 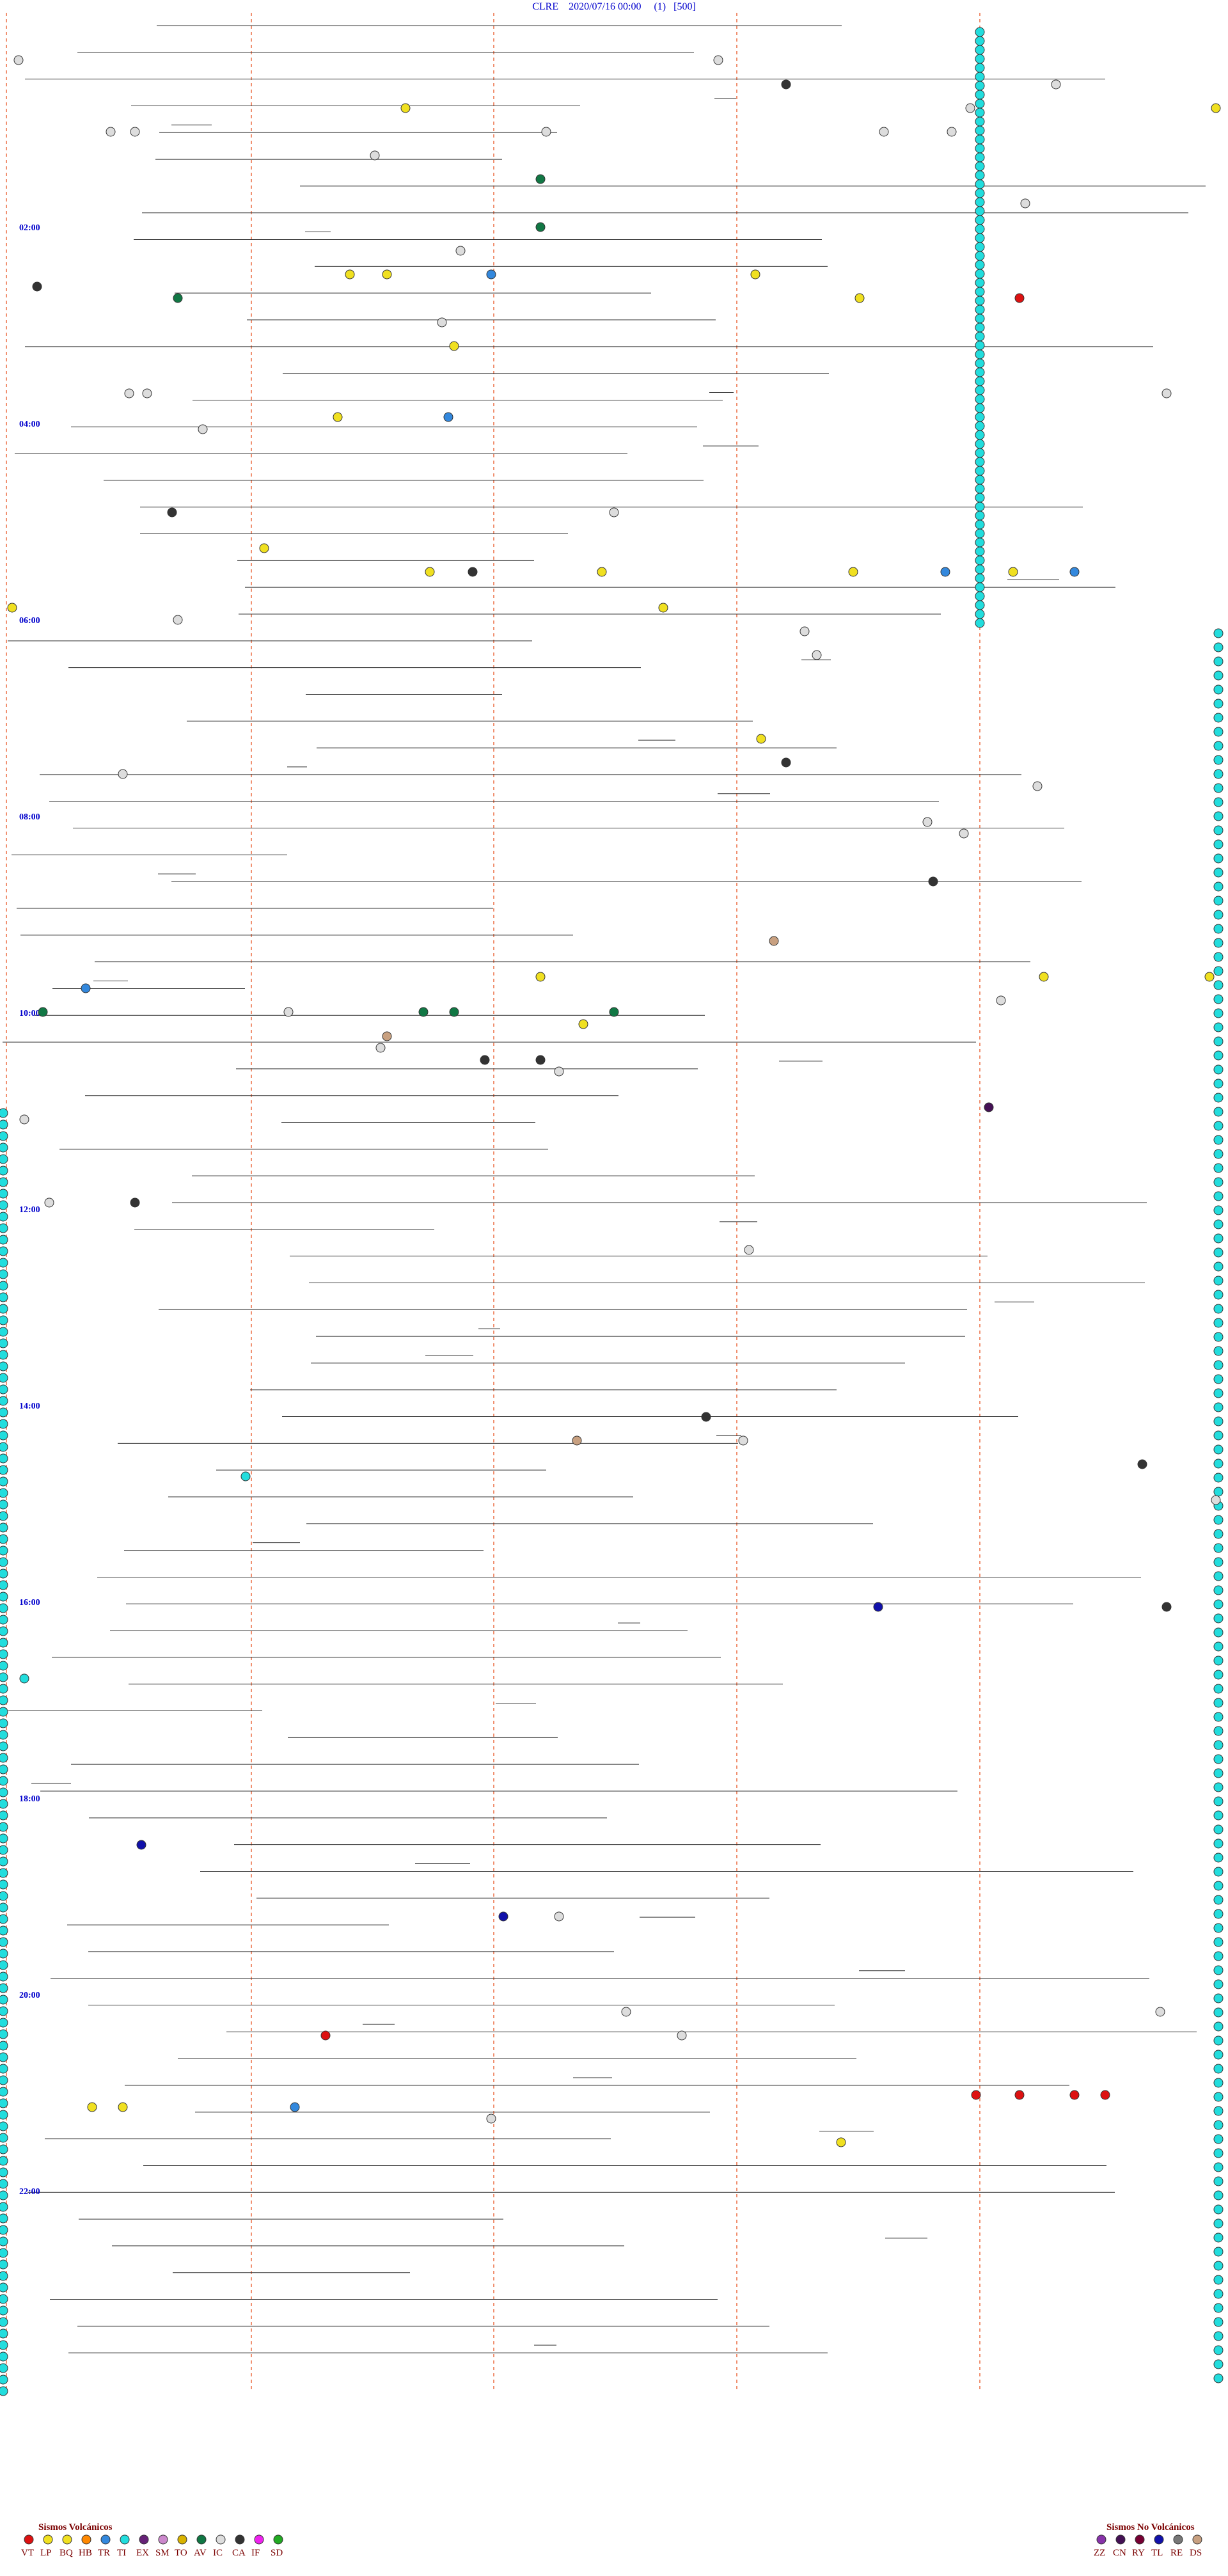 I want to click on legend-code-SD: SD, so click(x=277, y=2553).